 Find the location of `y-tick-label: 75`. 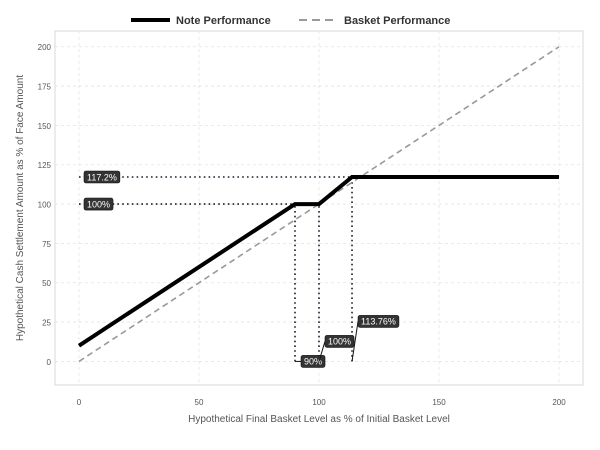

y-tick-label: 75 is located at coordinates (46, 244).